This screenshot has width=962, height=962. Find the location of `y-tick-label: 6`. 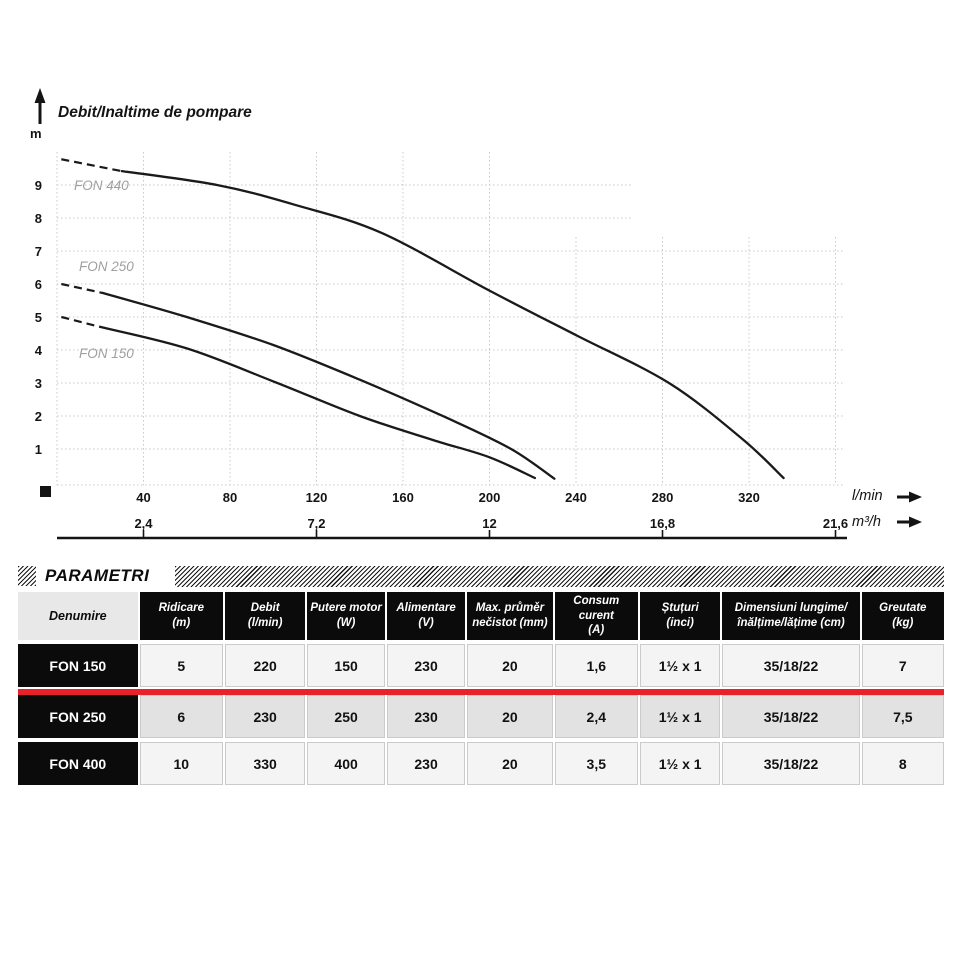

y-tick-label: 6 is located at coordinates (38, 284).